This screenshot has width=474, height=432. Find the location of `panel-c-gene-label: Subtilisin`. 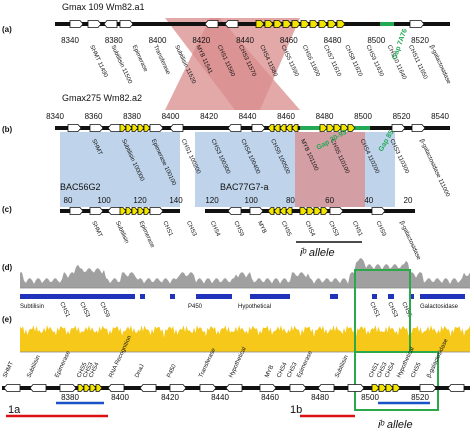

panel-c-gene-label: Subtilisin is located at coordinates (122, 232).